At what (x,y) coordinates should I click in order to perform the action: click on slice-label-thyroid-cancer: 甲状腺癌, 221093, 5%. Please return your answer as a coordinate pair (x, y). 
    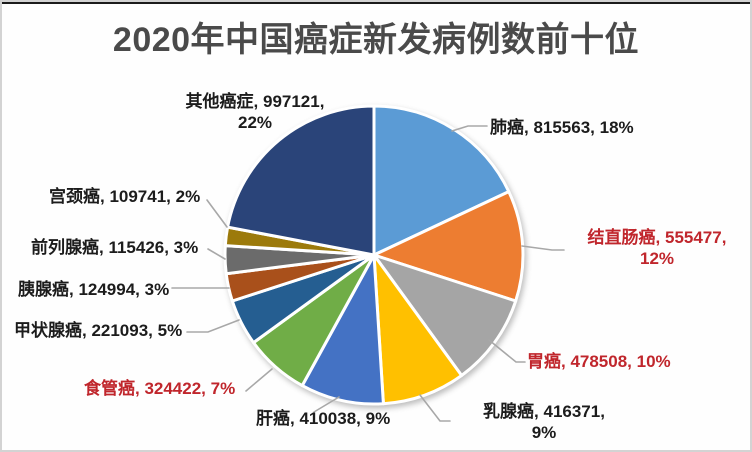
    Looking at the image, I should click on (98, 330).